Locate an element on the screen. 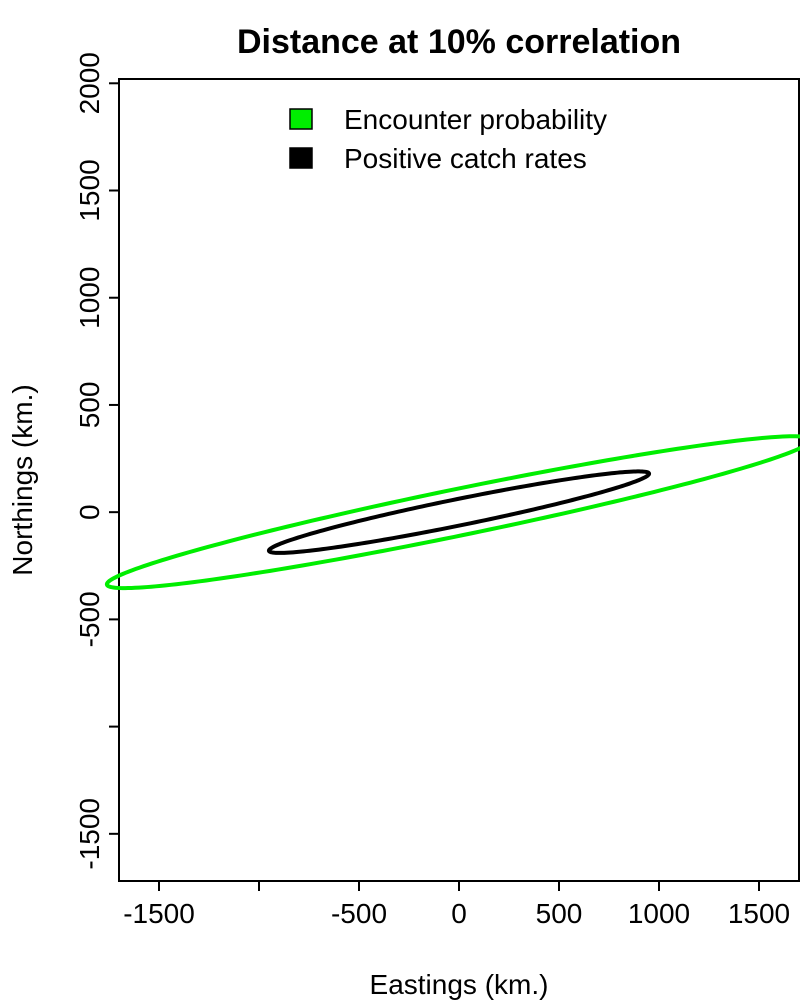 The height and width of the screenshot is (1000, 800). series-positive-catch-rates is located at coordinates (459, 512).